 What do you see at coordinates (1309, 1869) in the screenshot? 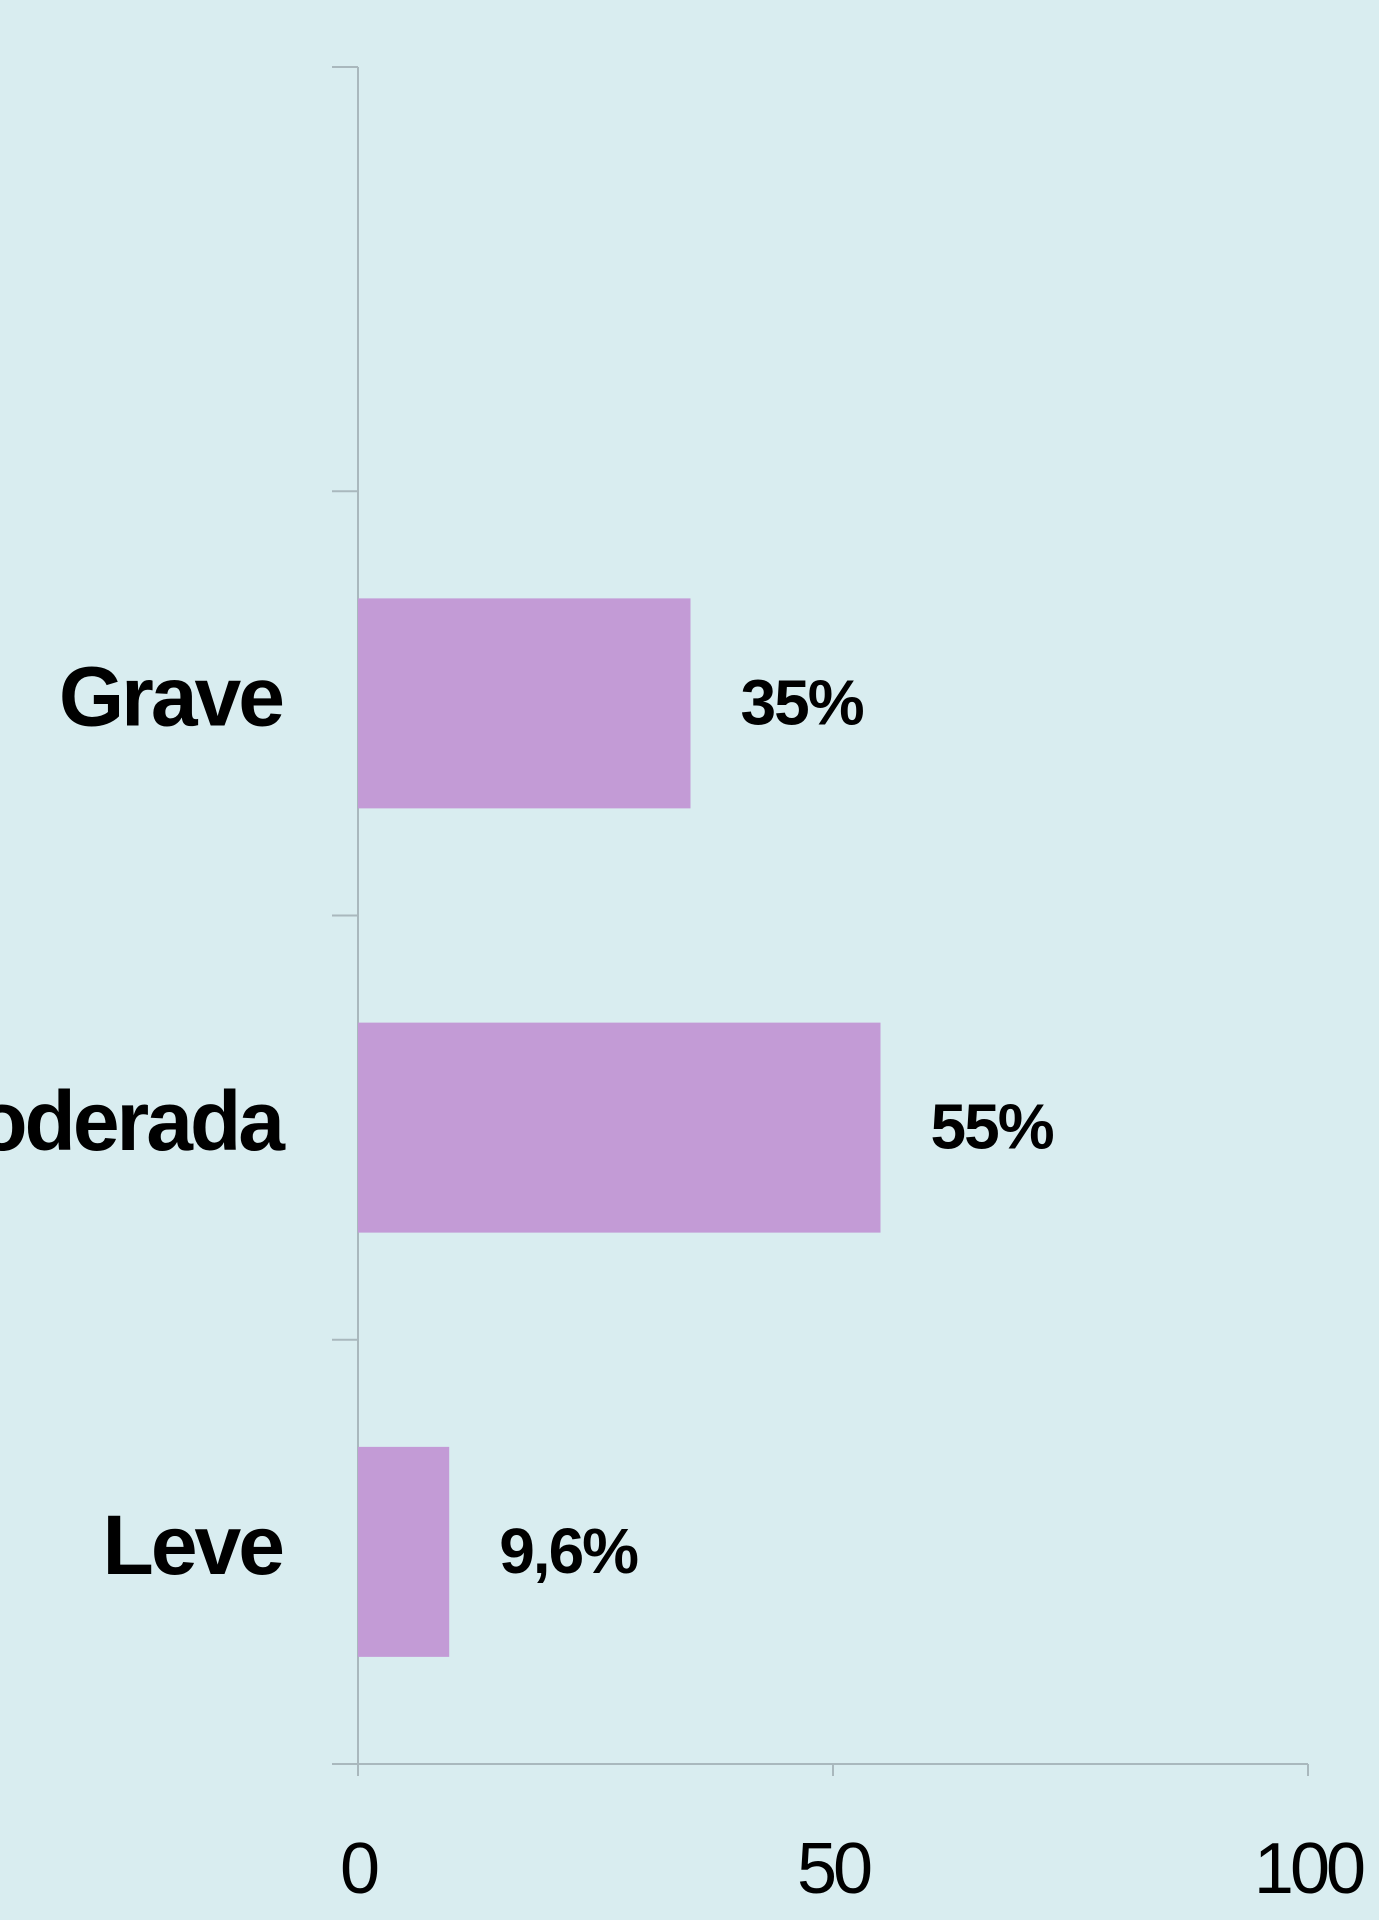
I see `x-tick-label: 100` at bounding box center [1309, 1869].